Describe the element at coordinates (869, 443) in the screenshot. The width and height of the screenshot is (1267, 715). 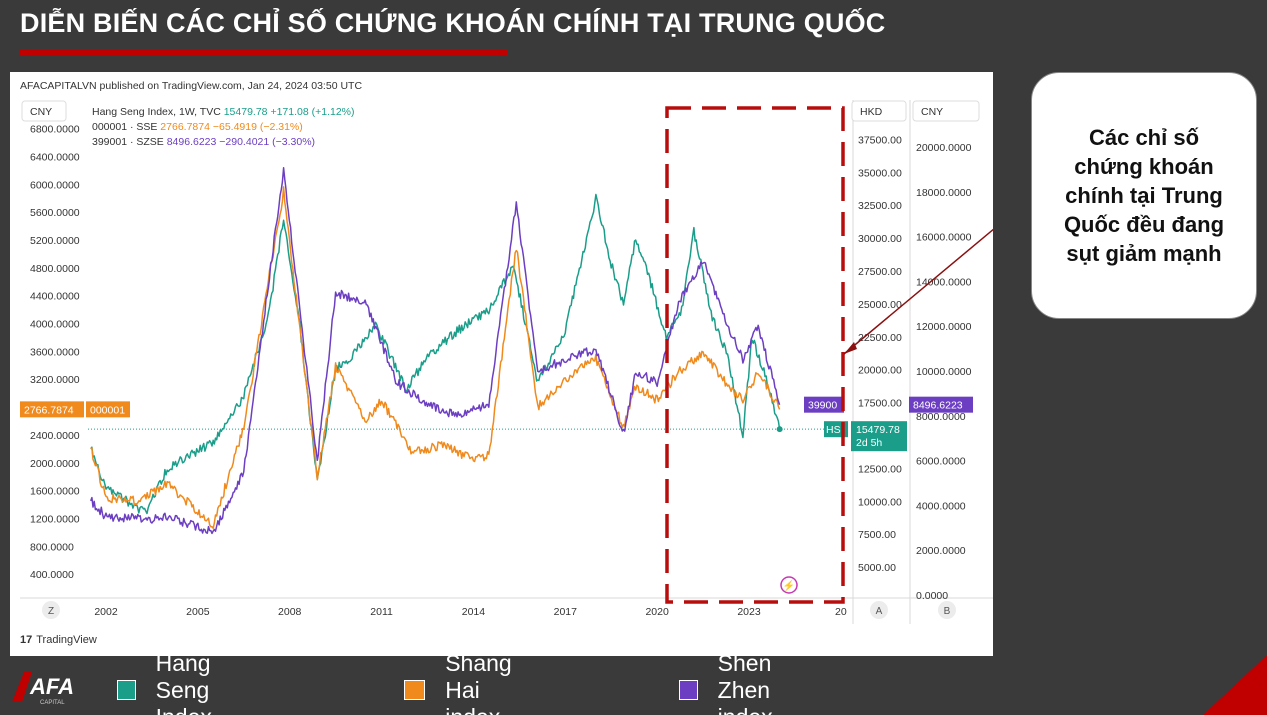
I see `hsi-countdown: 2d 5h` at that location.